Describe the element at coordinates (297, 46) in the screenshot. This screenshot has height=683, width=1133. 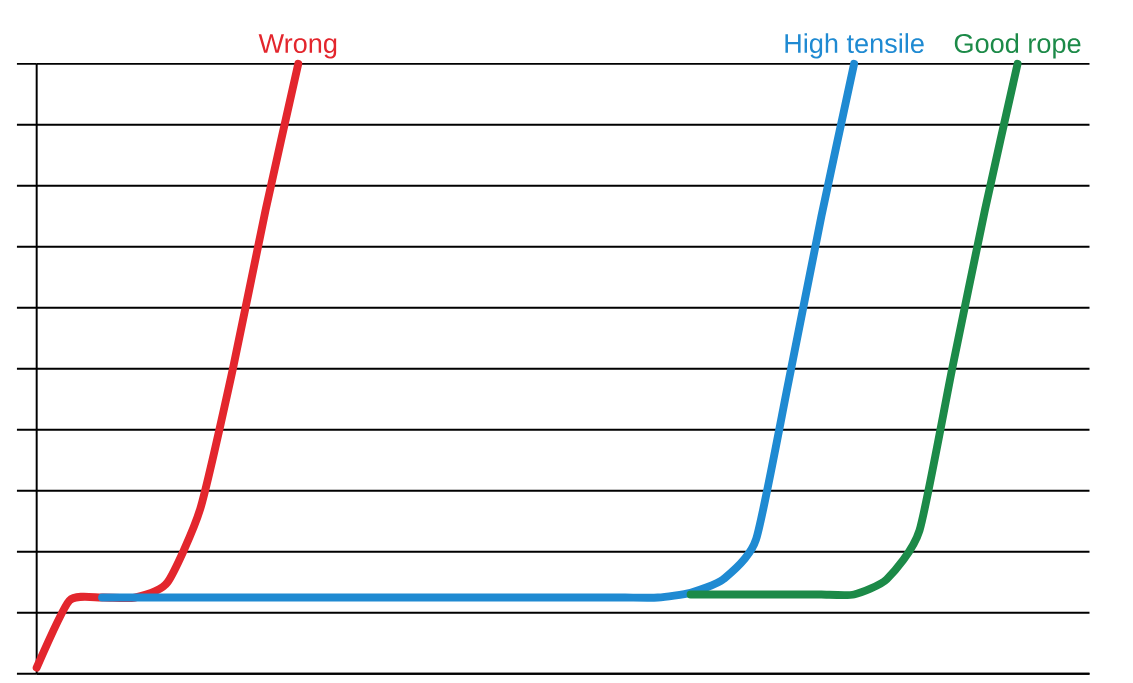
I see `series-label: Wrong` at that location.